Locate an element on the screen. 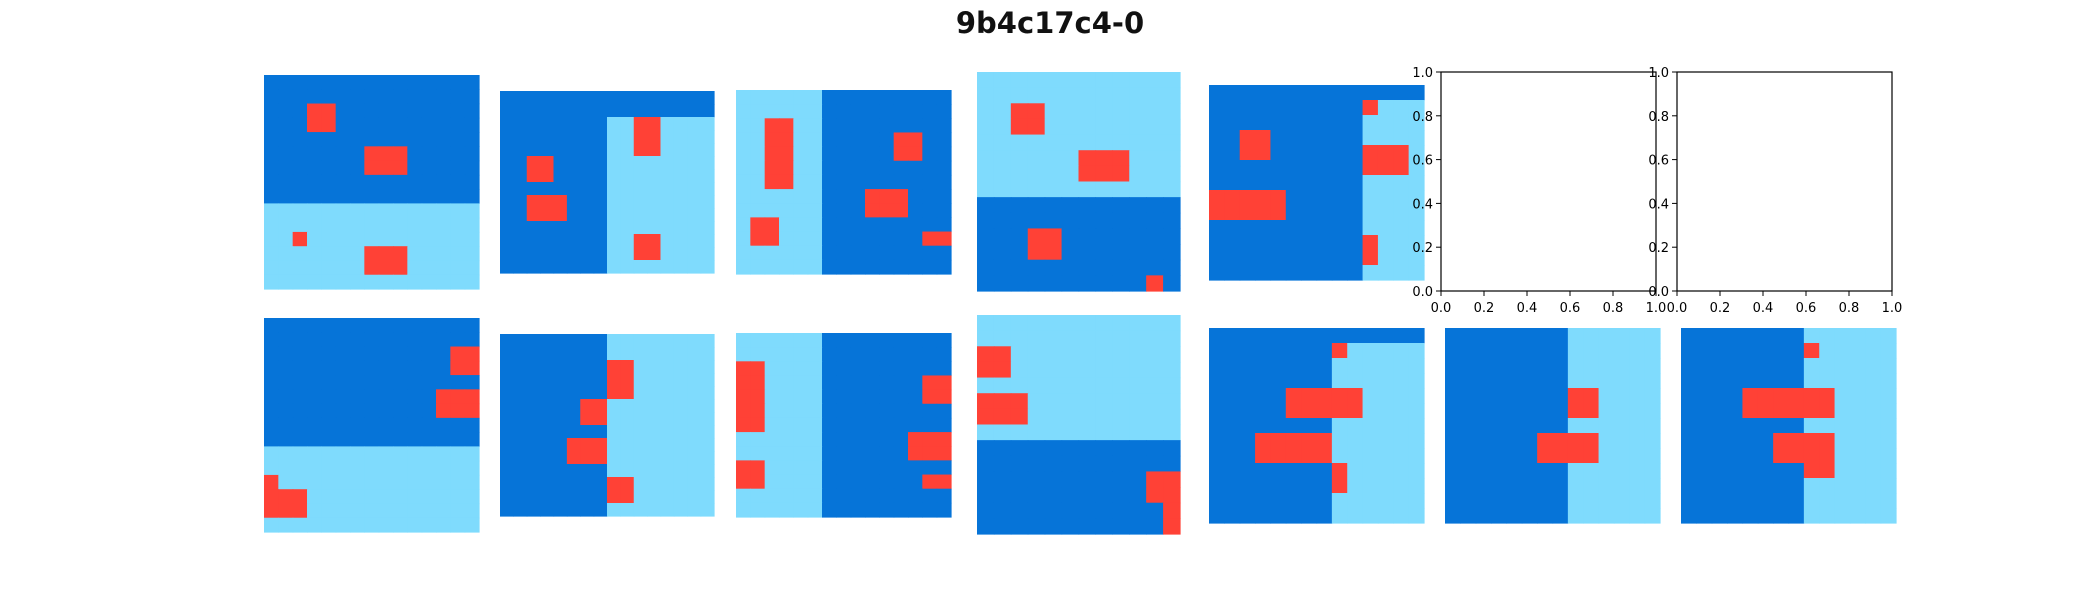  x-tick-label: 0.8 is located at coordinates (1613, 308).